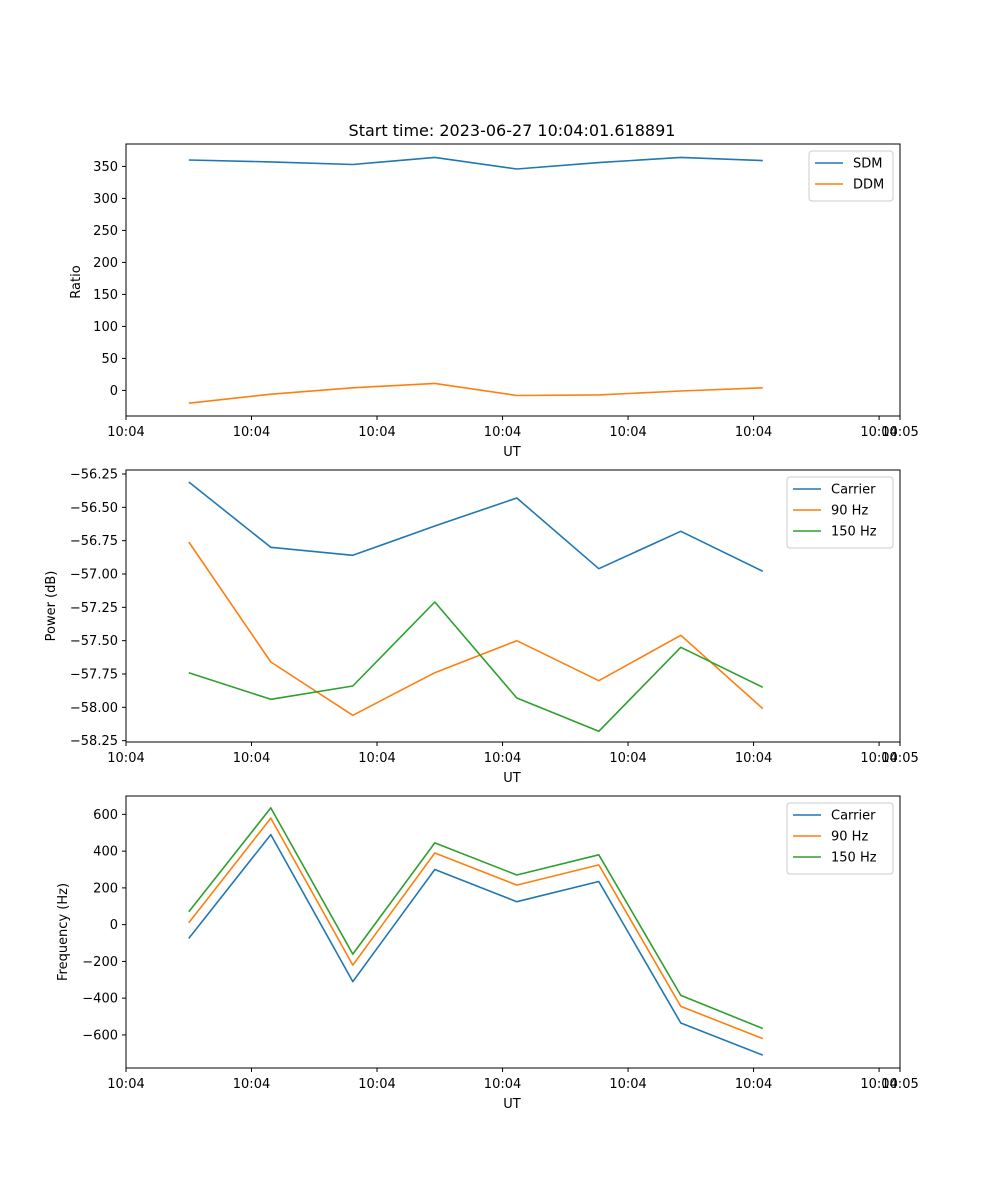  Describe the element at coordinates (63, 932) in the screenshot. I see `y-axis-label: Frequency (Hz)` at that location.